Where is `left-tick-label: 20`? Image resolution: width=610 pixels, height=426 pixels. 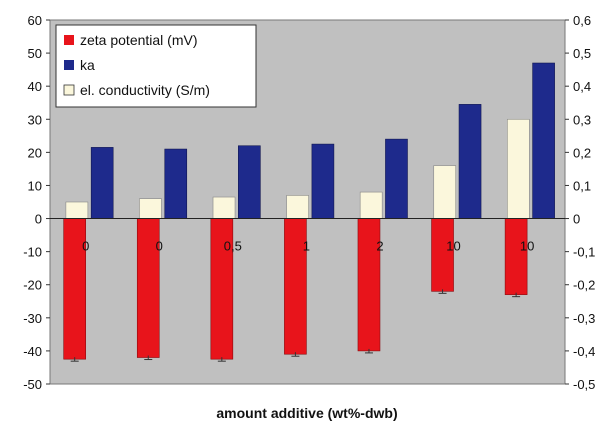
left-tick-label: 20 is located at coordinates (35, 152).